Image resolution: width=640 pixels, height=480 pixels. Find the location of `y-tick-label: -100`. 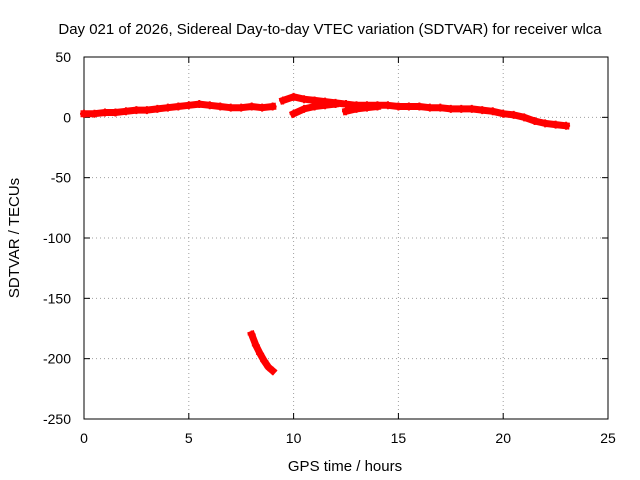

y-tick-label: -100 is located at coordinates (57, 238).